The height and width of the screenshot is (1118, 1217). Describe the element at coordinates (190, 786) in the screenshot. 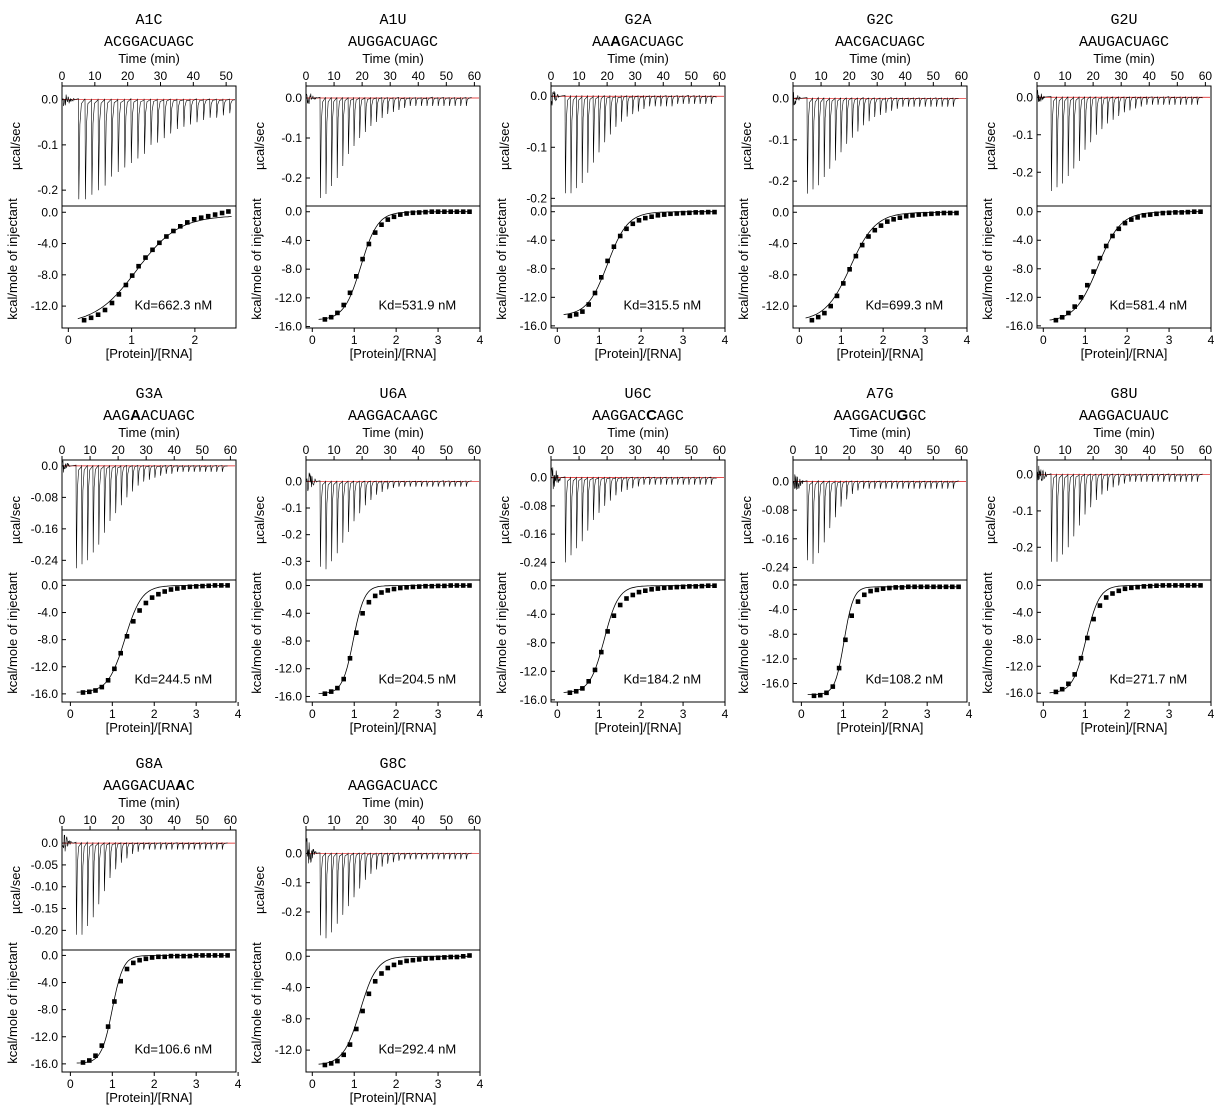

I see `sequence-part: C` at that location.